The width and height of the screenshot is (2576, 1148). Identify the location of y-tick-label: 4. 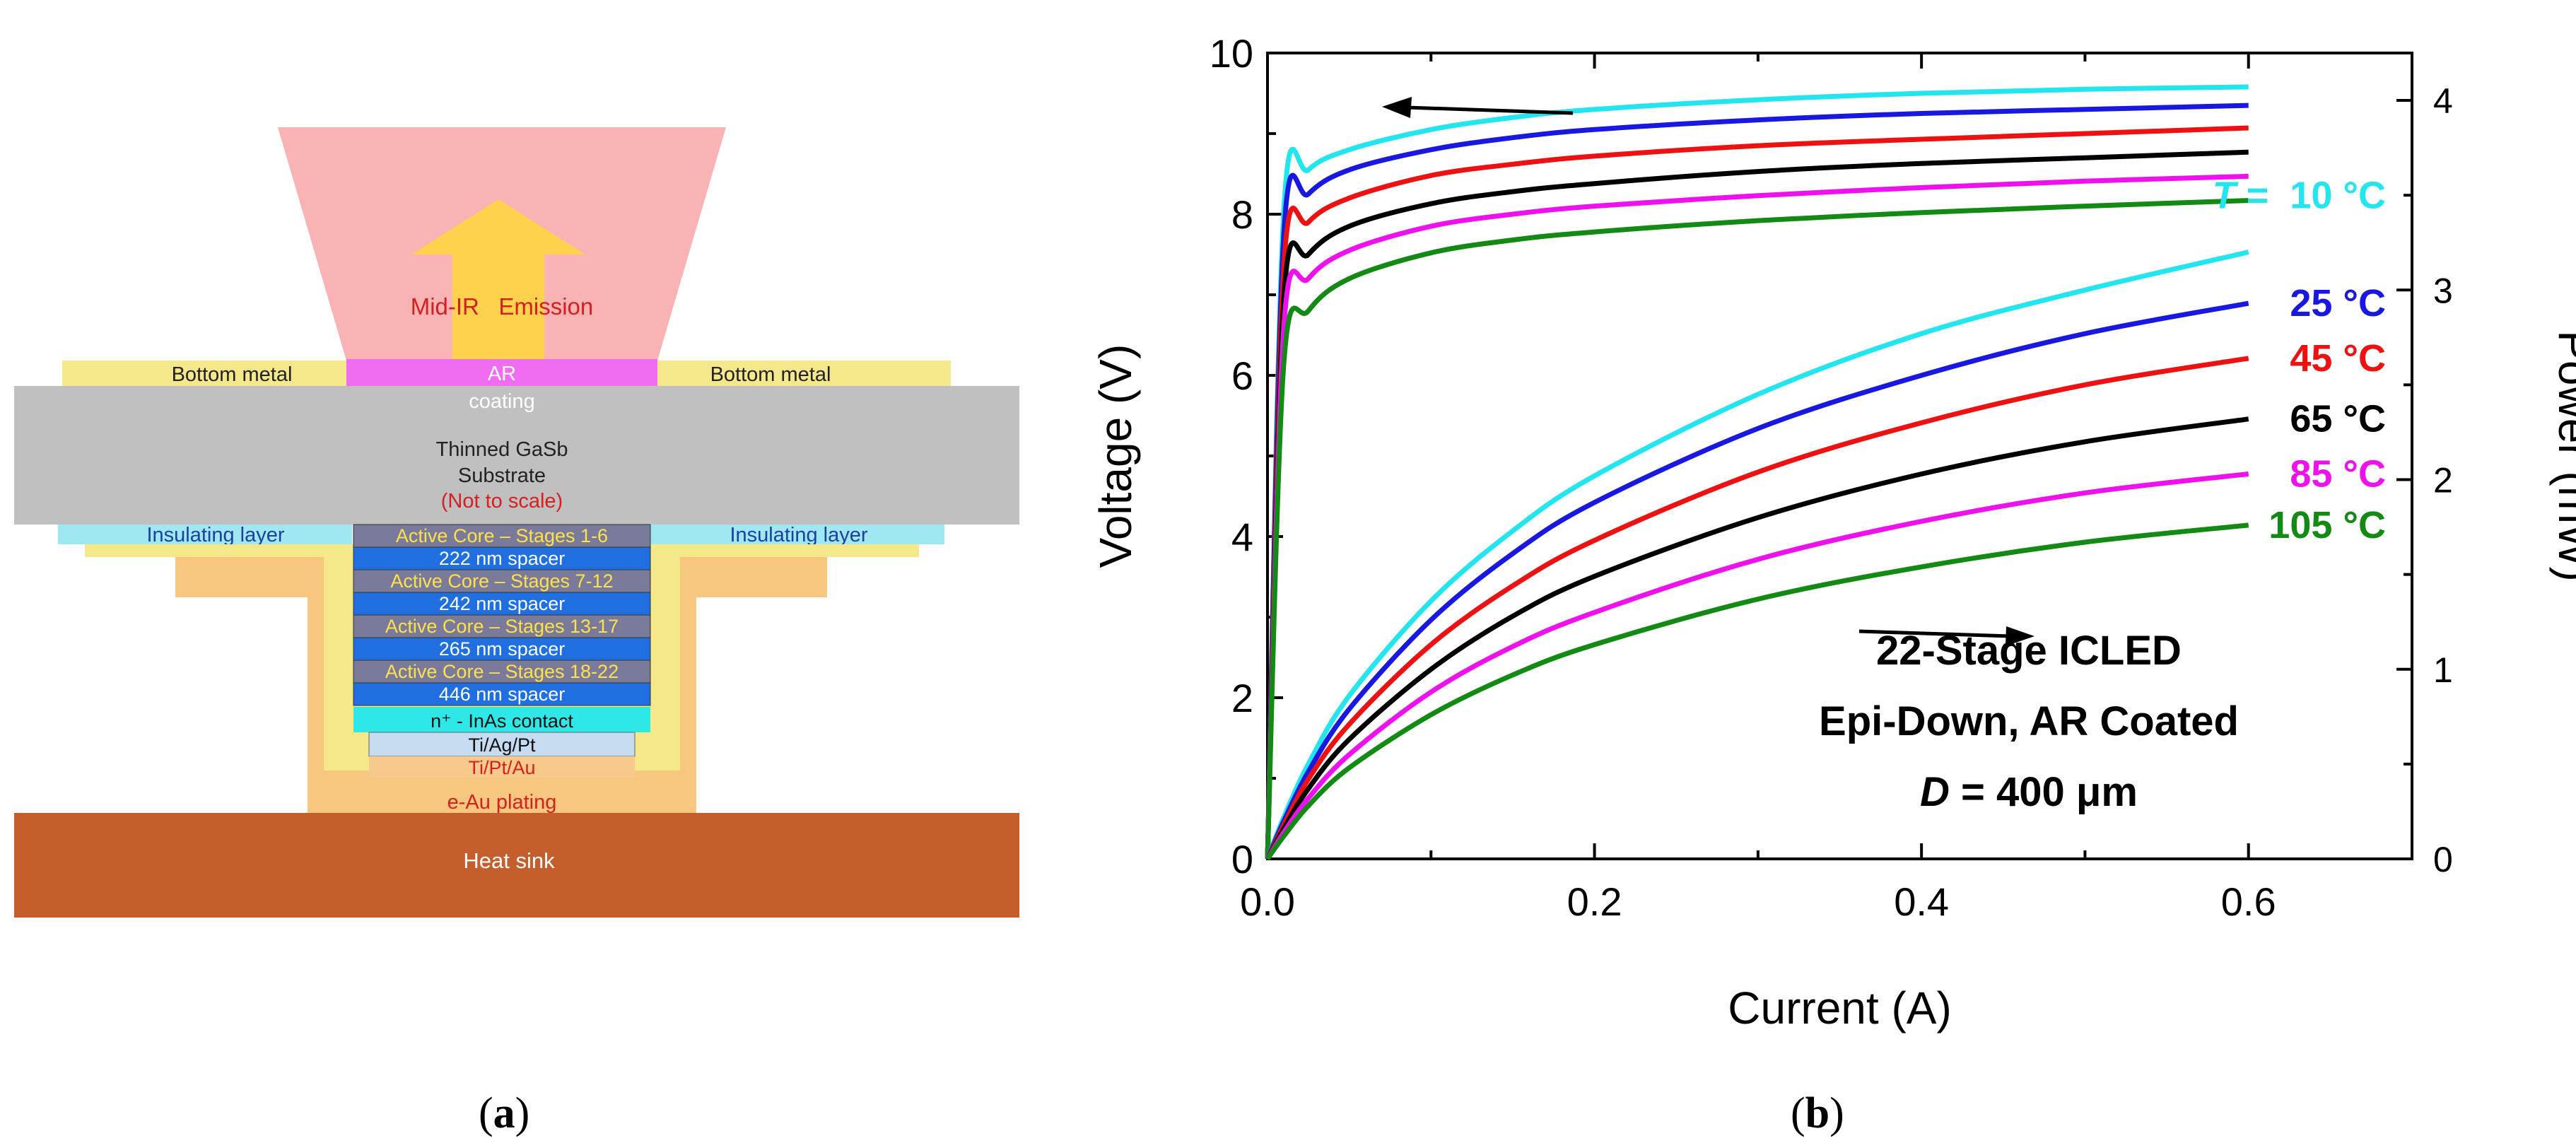
(1242, 537).